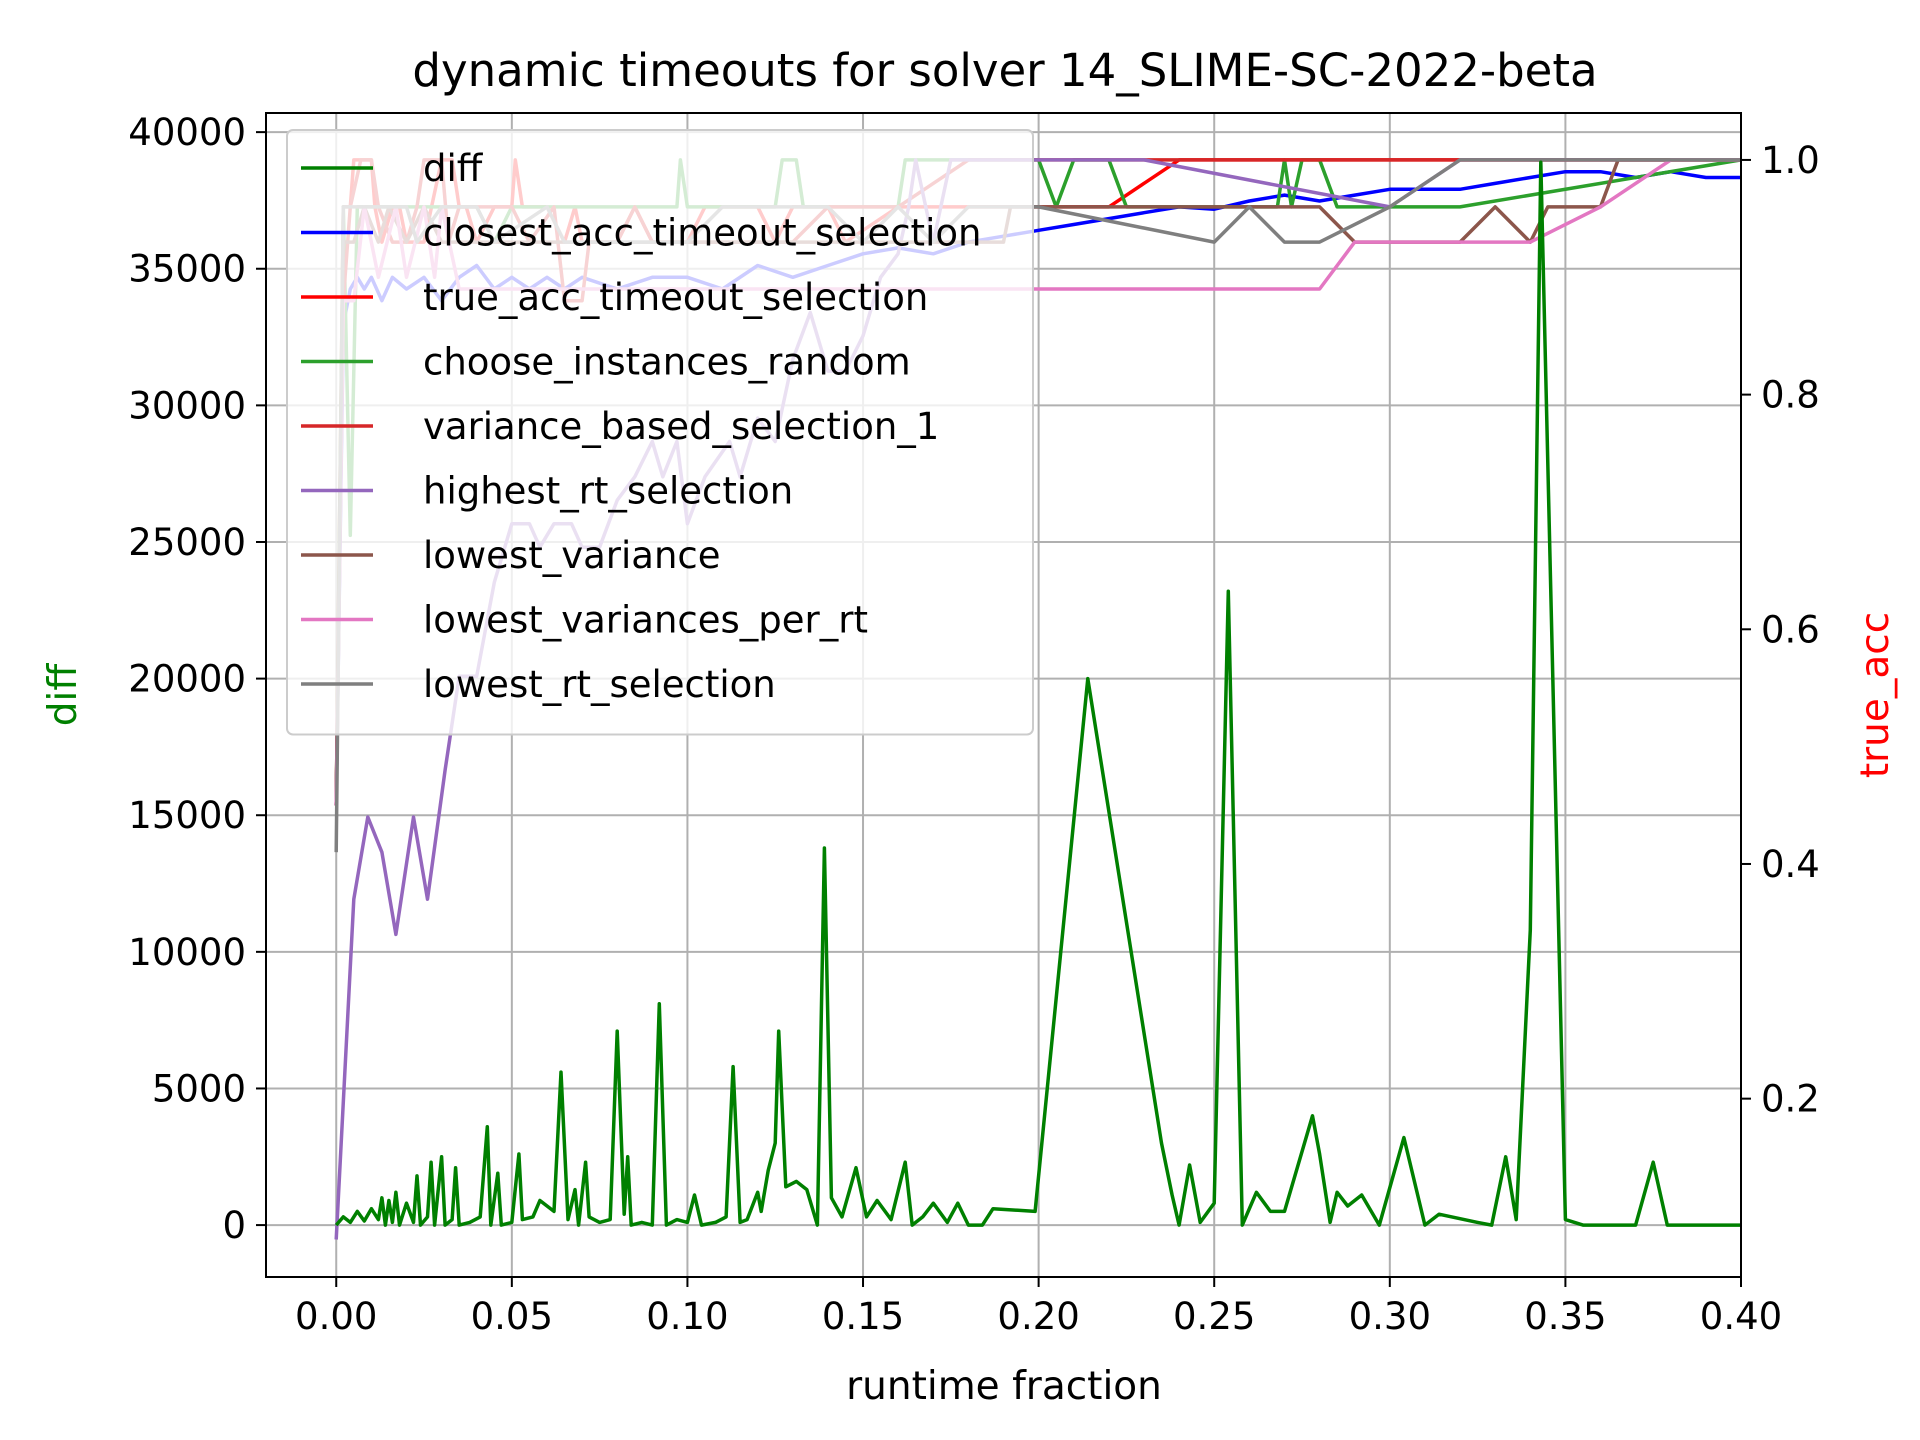 The height and width of the screenshot is (1440, 1920). Describe the element at coordinates (1565, 1316) in the screenshot. I see `x-tick-label: 0.35` at that location.